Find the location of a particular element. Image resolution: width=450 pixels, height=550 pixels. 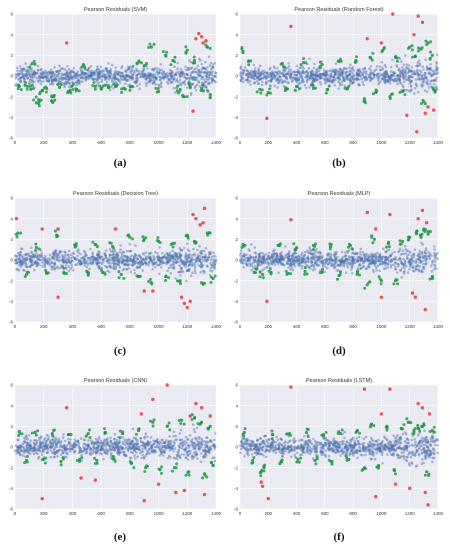

x-tick-label: 200 is located at coordinates (44, 142).